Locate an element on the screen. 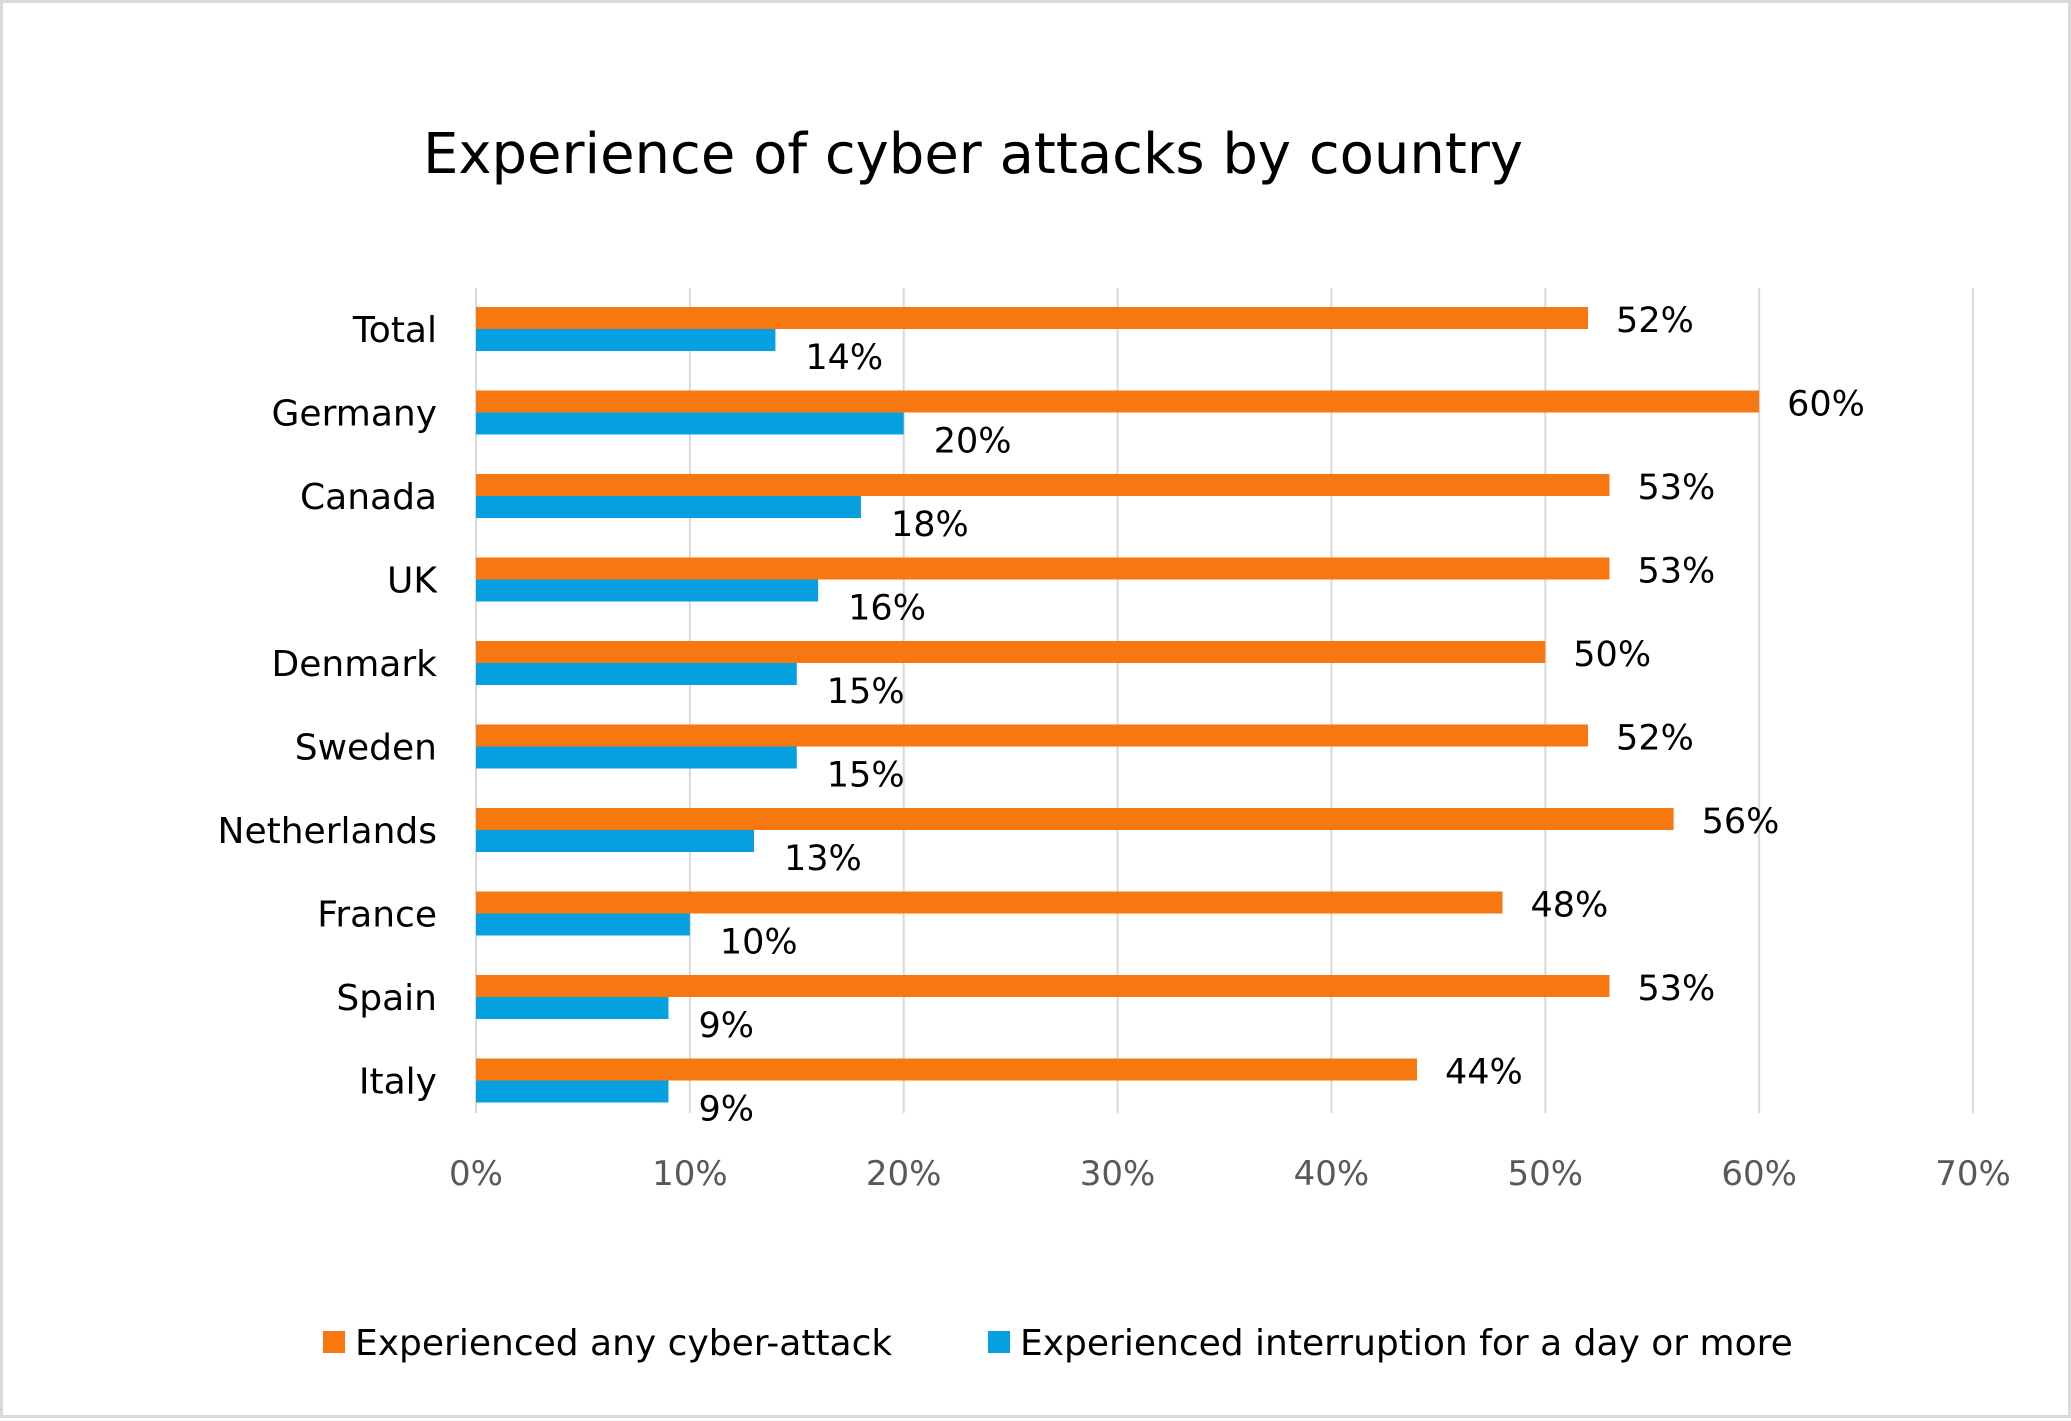 This screenshot has width=2071, height=1421. legend-label: Experienced any cyber-attack is located at coordinates (623, 1343).